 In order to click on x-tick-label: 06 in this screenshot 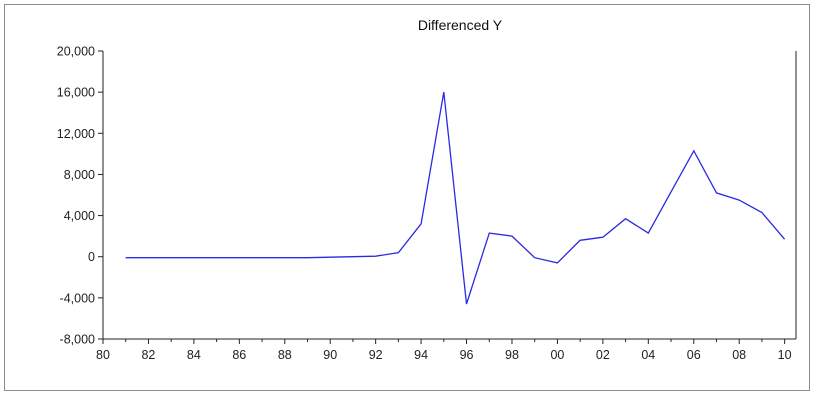, I will do `click(694, 355)`.